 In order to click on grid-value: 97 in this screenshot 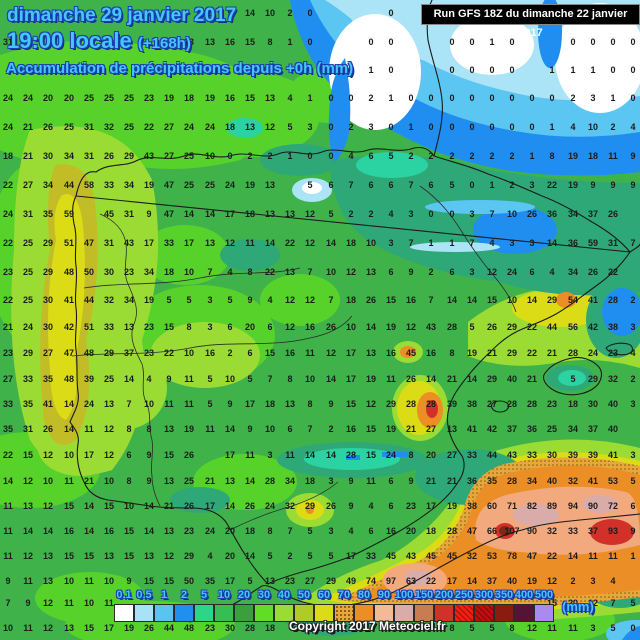, I will do `click(391, 581)`.